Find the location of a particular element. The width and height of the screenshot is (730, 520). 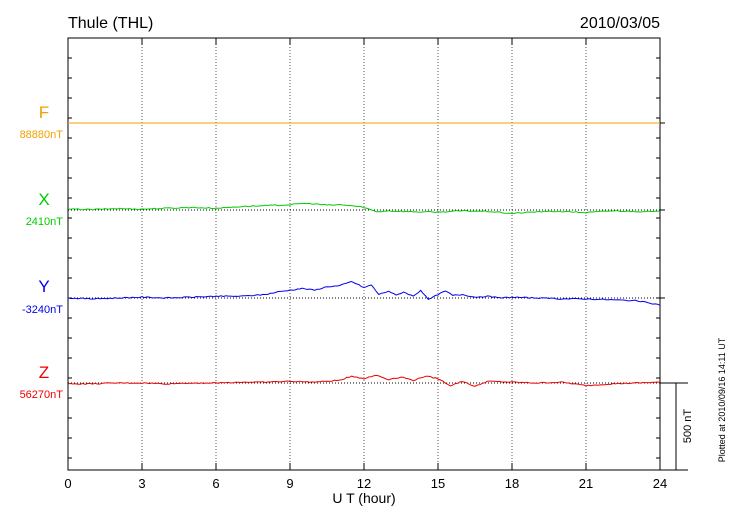

series-baseline-y: -3240nT is located at coordinates (42, 310).